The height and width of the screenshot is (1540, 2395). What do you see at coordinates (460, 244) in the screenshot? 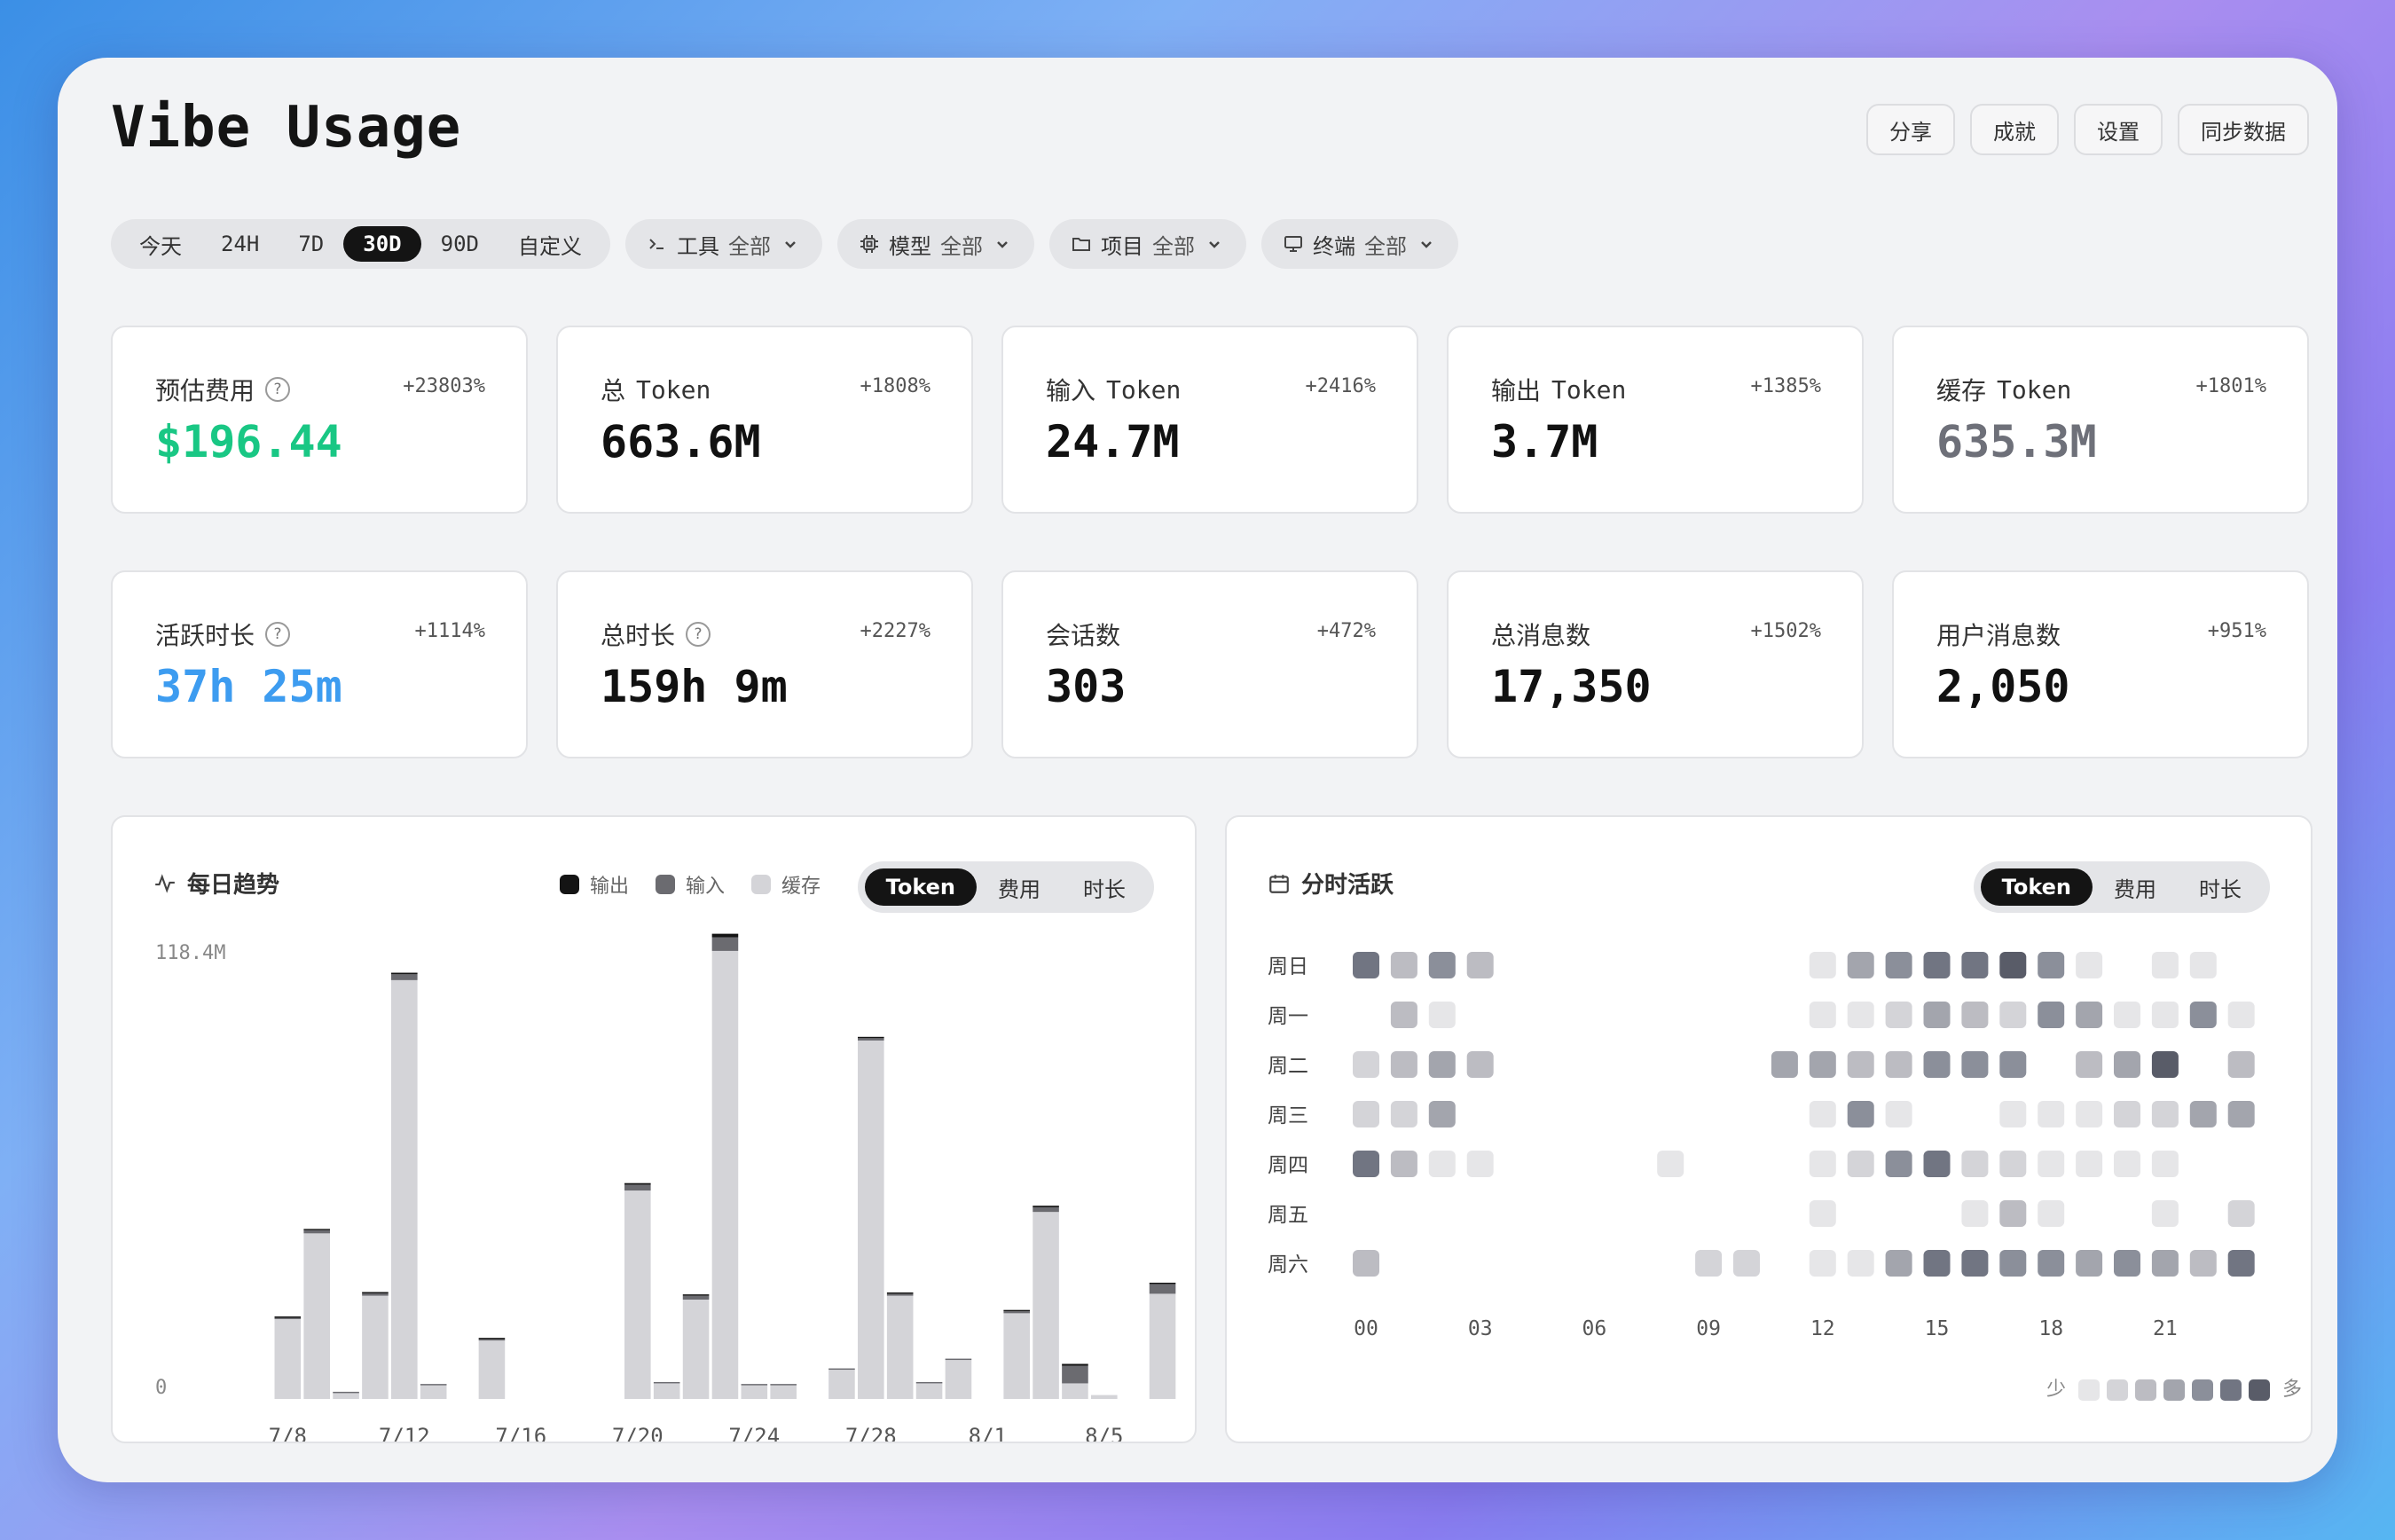
I see `range-90d: 90D` at bounding box center [460, 244].